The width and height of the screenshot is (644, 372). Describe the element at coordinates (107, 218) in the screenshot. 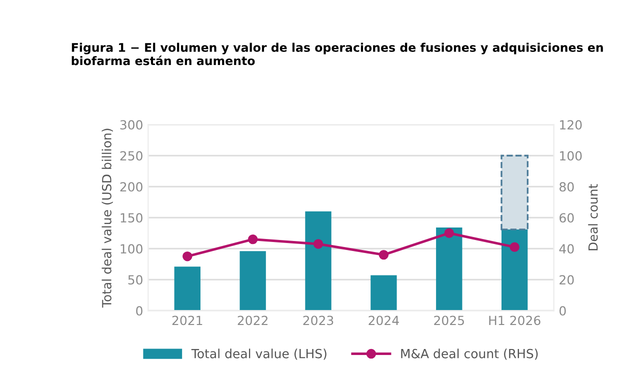

I see `y-axis-title: Total deal value (USD billion)` at that location.